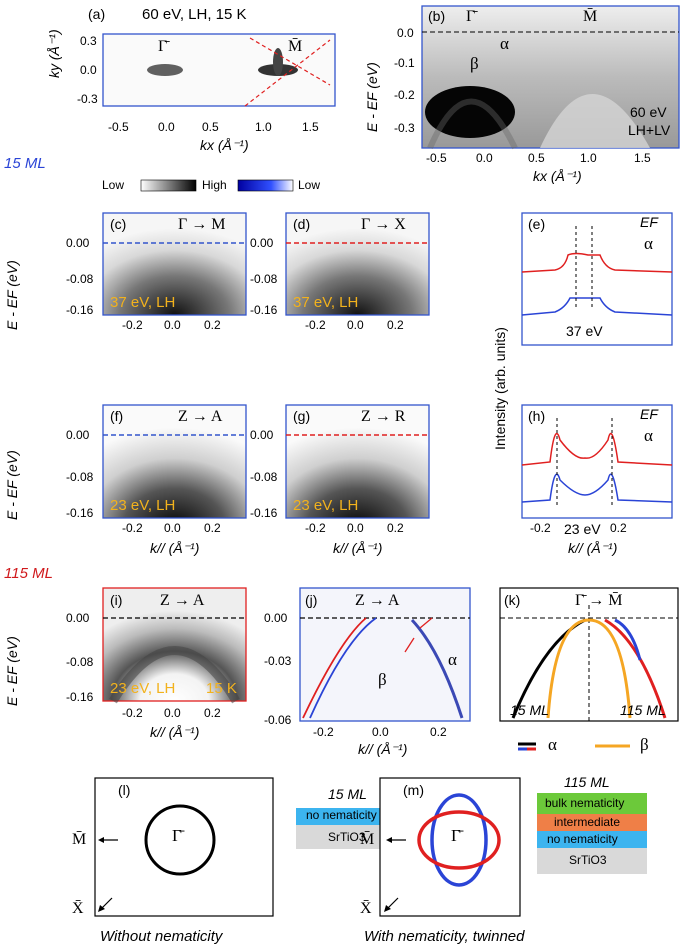 Image resolution: width=683 pixels, height=950 pixels. I want to click on j-xtick-1: -0.2, so click(323, 732).